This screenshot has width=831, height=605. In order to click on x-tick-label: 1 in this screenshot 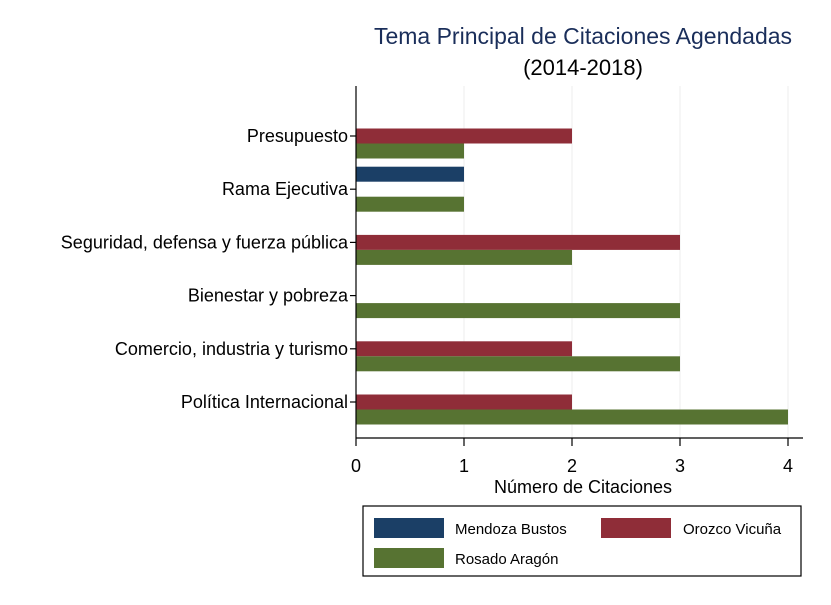, I will do `click(464, 466)`.